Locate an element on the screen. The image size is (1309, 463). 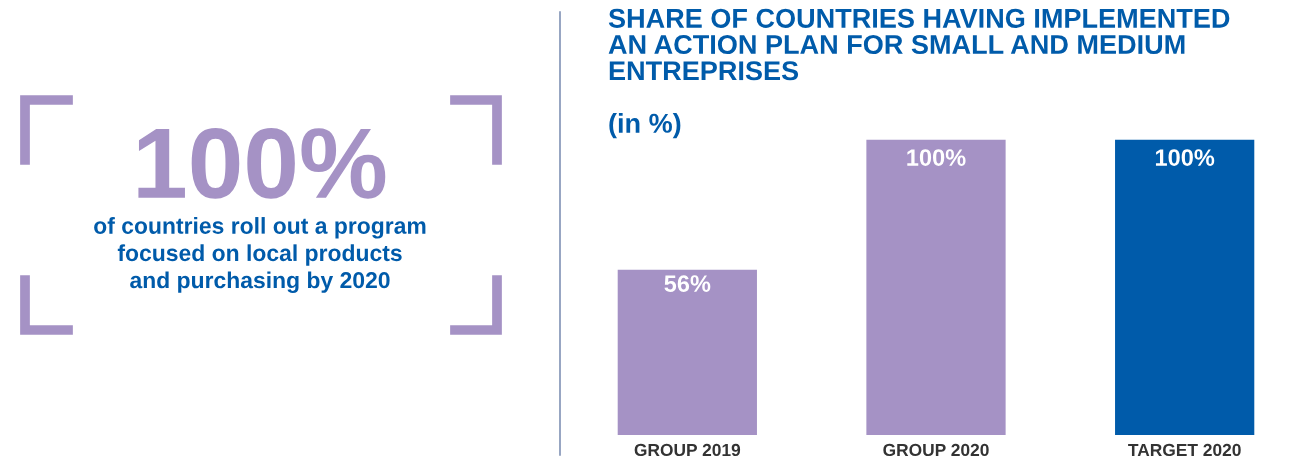
chart-title: SHARE OF COUNTRIES HAVING IMPLEMENTED AN ACTION PLAN FOR SMALL AND MEDIUM ENTREPRISES is located at coordinates (919, 44).